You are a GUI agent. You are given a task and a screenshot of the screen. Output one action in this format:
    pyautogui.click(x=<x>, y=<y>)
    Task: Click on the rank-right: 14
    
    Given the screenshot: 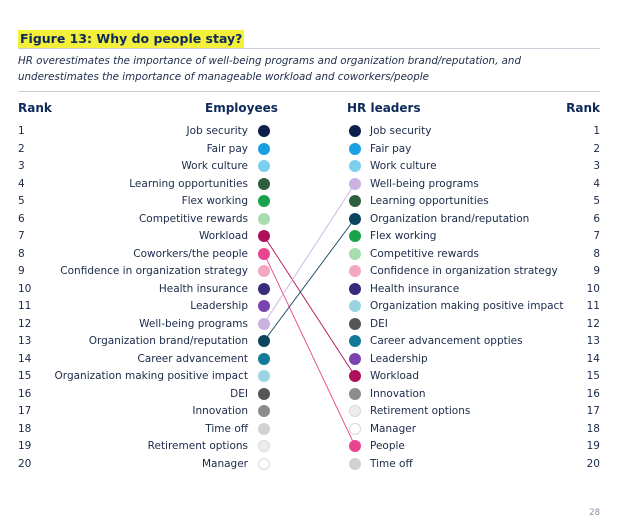 What is the action you would take?
    pyautogui.click(x=593, y=358)
    